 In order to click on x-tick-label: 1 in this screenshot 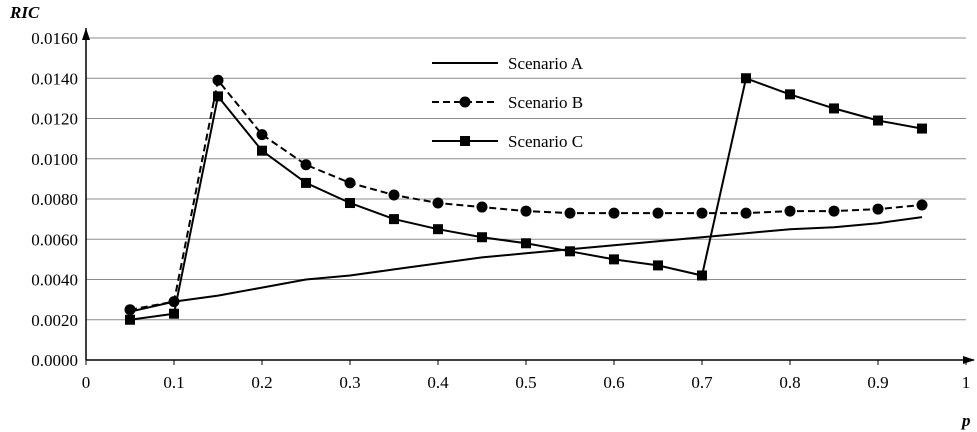, I will do `click(966, 382)`.